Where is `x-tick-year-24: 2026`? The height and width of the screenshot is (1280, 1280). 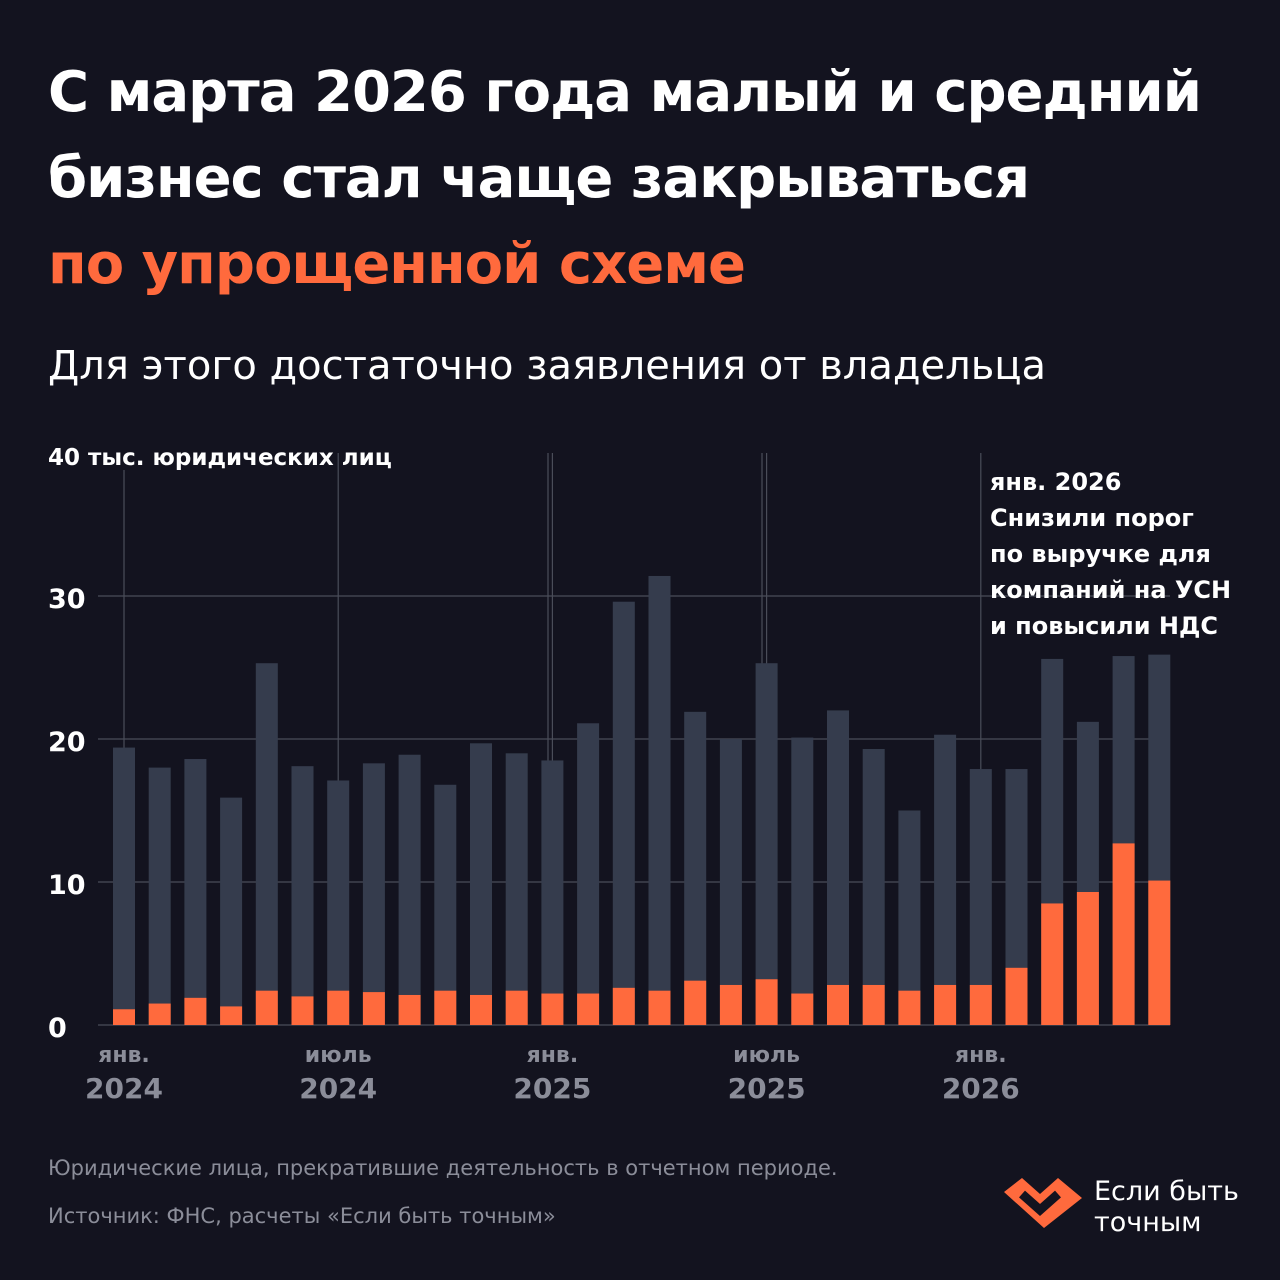
x-tick-year-24: 2026 is located at coordinates (981, 1088).